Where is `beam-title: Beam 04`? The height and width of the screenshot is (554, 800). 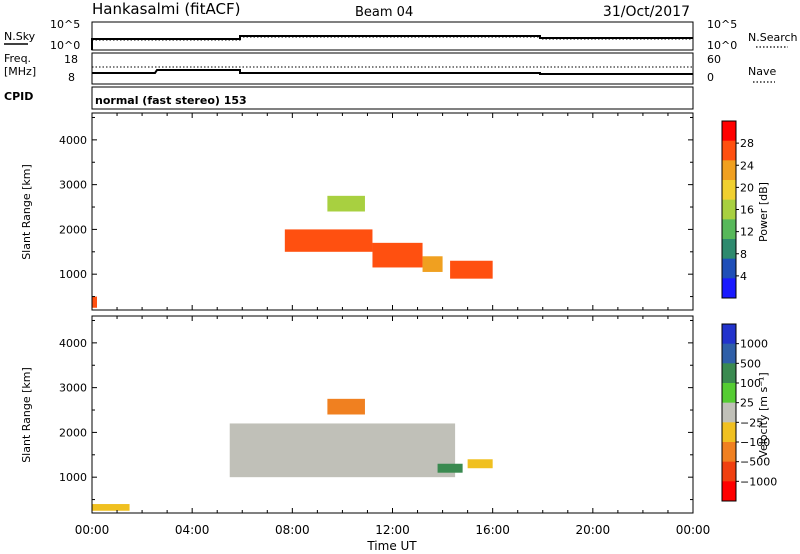 beam-title: Beam 04 is located at coordinates (384, 12).